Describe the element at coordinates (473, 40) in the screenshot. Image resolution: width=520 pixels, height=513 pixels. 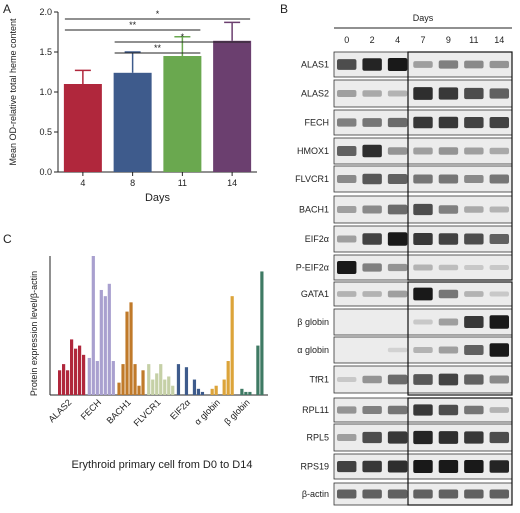
I see `blot-day-label: 11` at that location.